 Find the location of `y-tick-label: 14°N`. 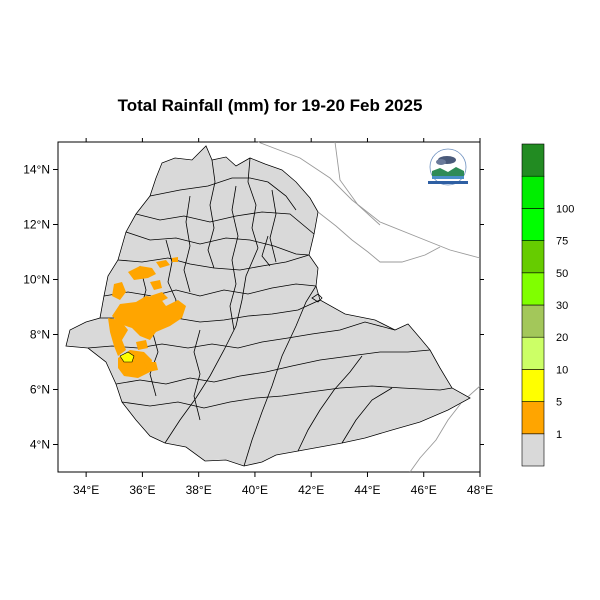

y-tick-label: 14°N is located at coordinates (36, 170).